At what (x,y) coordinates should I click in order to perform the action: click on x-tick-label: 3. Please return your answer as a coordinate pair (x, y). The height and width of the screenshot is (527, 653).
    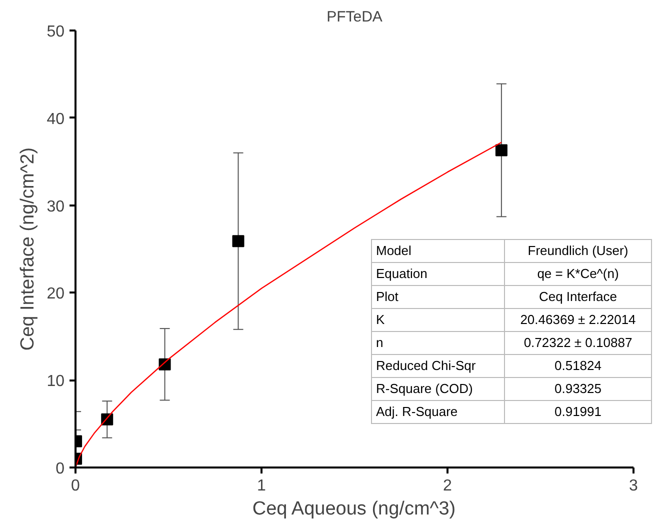
    Looking at the image, I should click on (633, 486).